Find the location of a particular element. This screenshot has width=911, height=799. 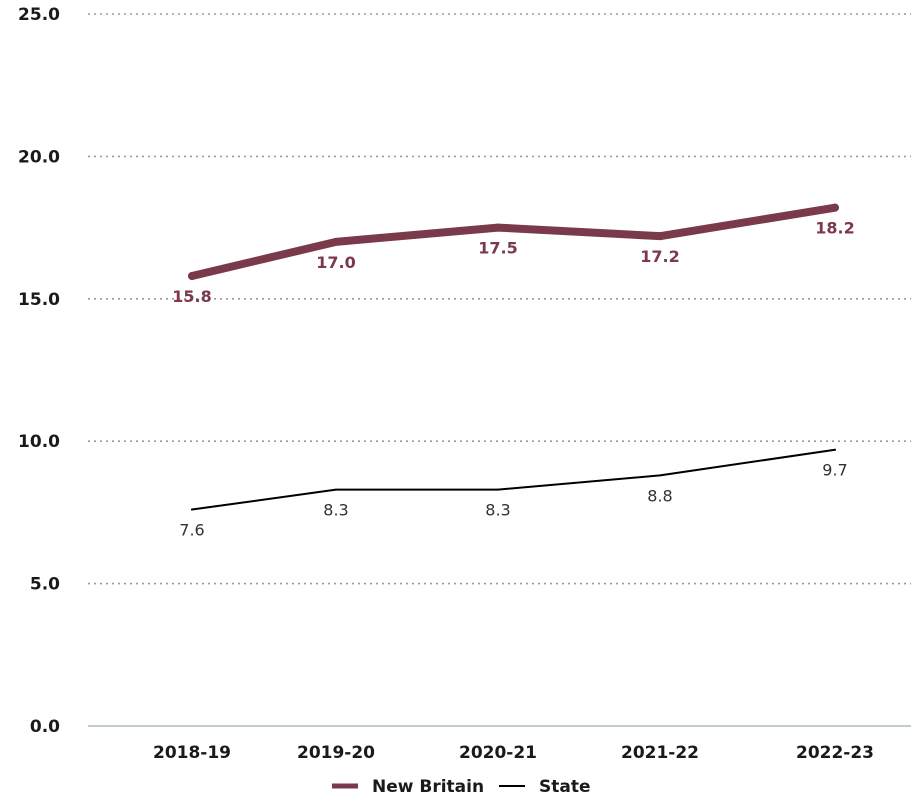

series-line-state is located at coordinates (513, 479).